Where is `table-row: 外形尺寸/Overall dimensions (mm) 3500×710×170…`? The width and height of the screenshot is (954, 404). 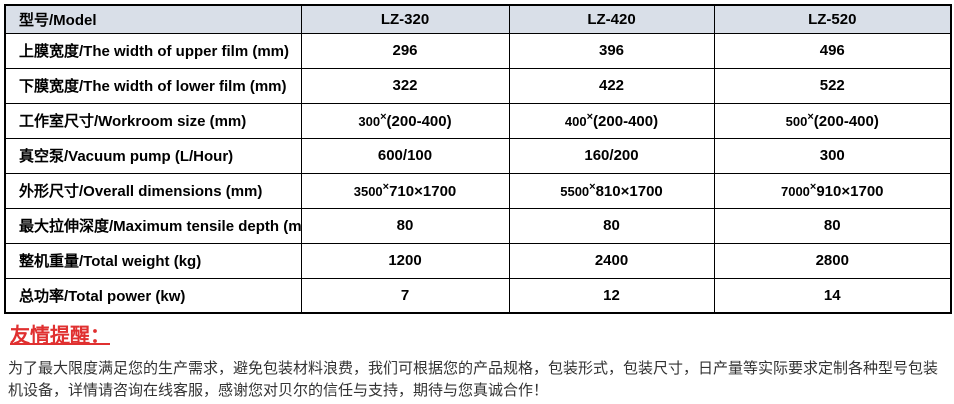 table-row: 外形尺寸/Overall dimensions (mm) 3500×710×170… is located at coordinates (478, 190).